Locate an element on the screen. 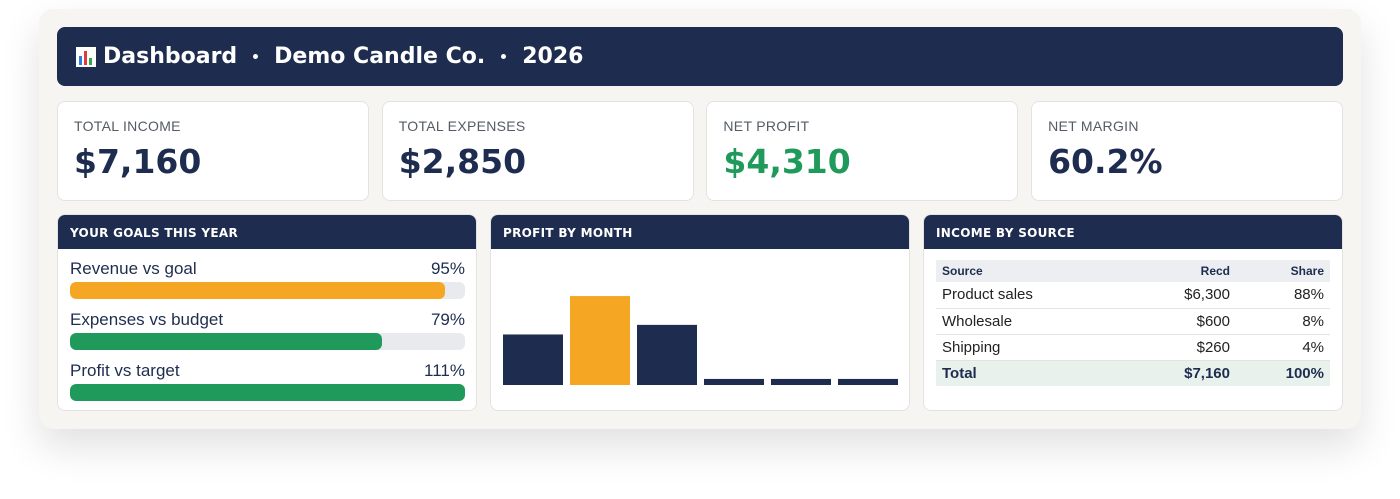  kpi-label: NET MARGIN is located at coordinates (1093, 126).